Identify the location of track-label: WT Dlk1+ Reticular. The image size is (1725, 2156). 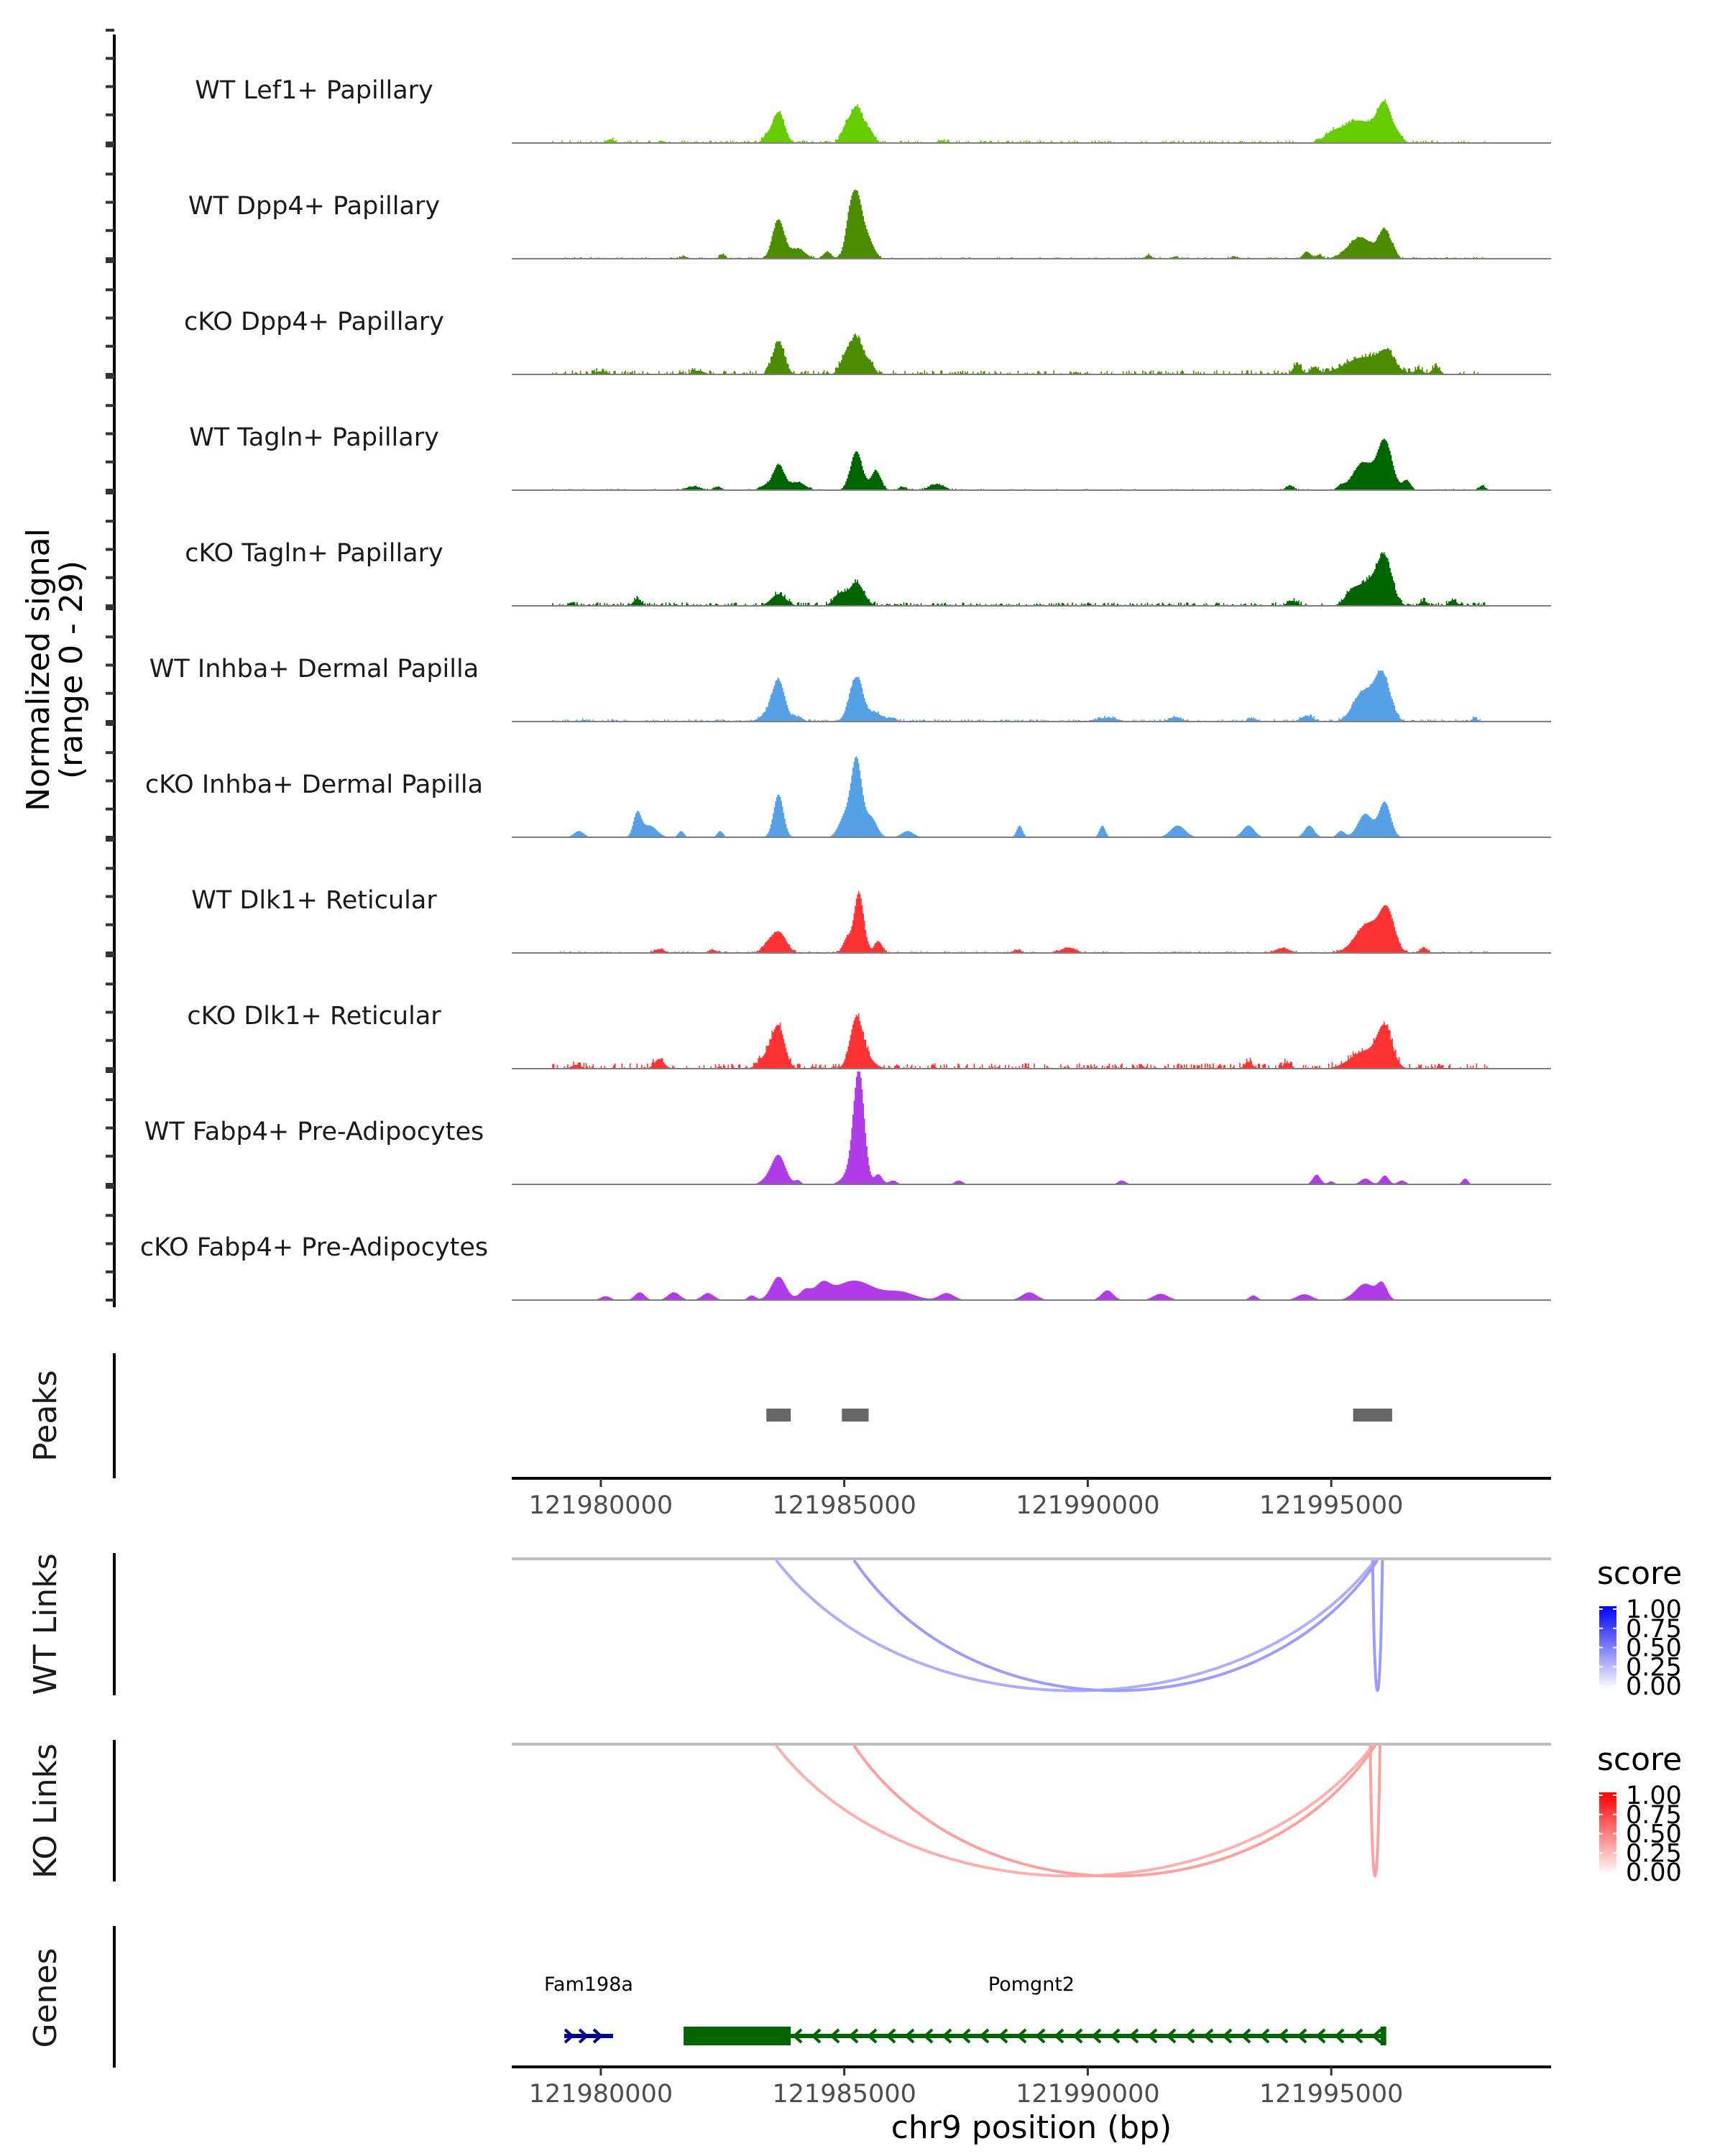
(314, 901).